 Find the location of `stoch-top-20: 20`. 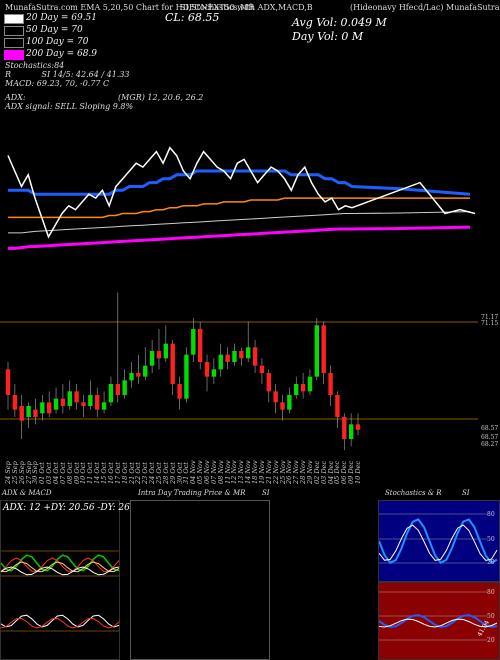

stoch-top-20: 20 is located at coordinates (491, 562).